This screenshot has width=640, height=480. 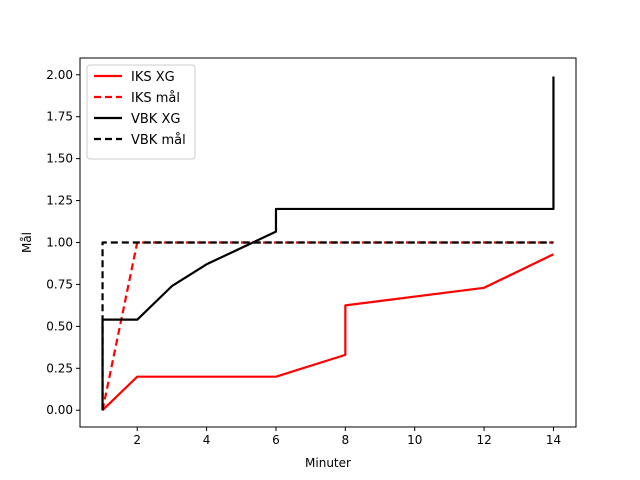 What do you see at coordinates (155, 98) in the screenshot?
I see `legend-entry-label: IKS mål` at bounding box center [155, 98].